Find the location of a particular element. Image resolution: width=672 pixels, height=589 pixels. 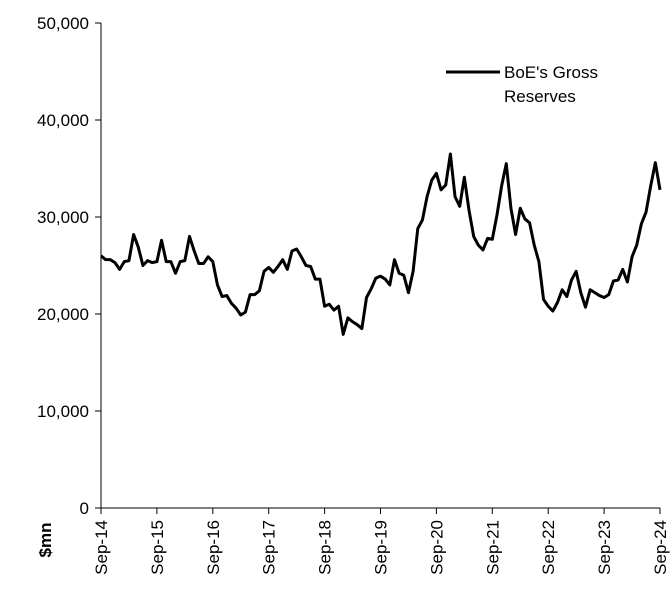

x-tick-label: Sep-15 is located at coordinates (157, 547).